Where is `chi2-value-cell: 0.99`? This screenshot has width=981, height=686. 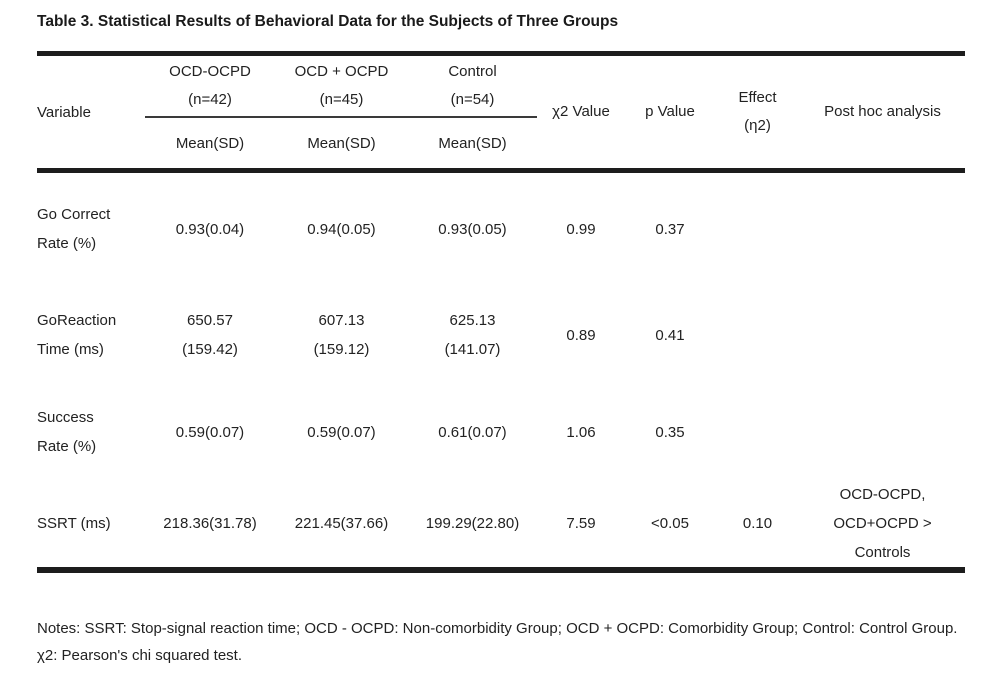 chi2-value-cell: 0.99 is located at coordinates (581, 226).